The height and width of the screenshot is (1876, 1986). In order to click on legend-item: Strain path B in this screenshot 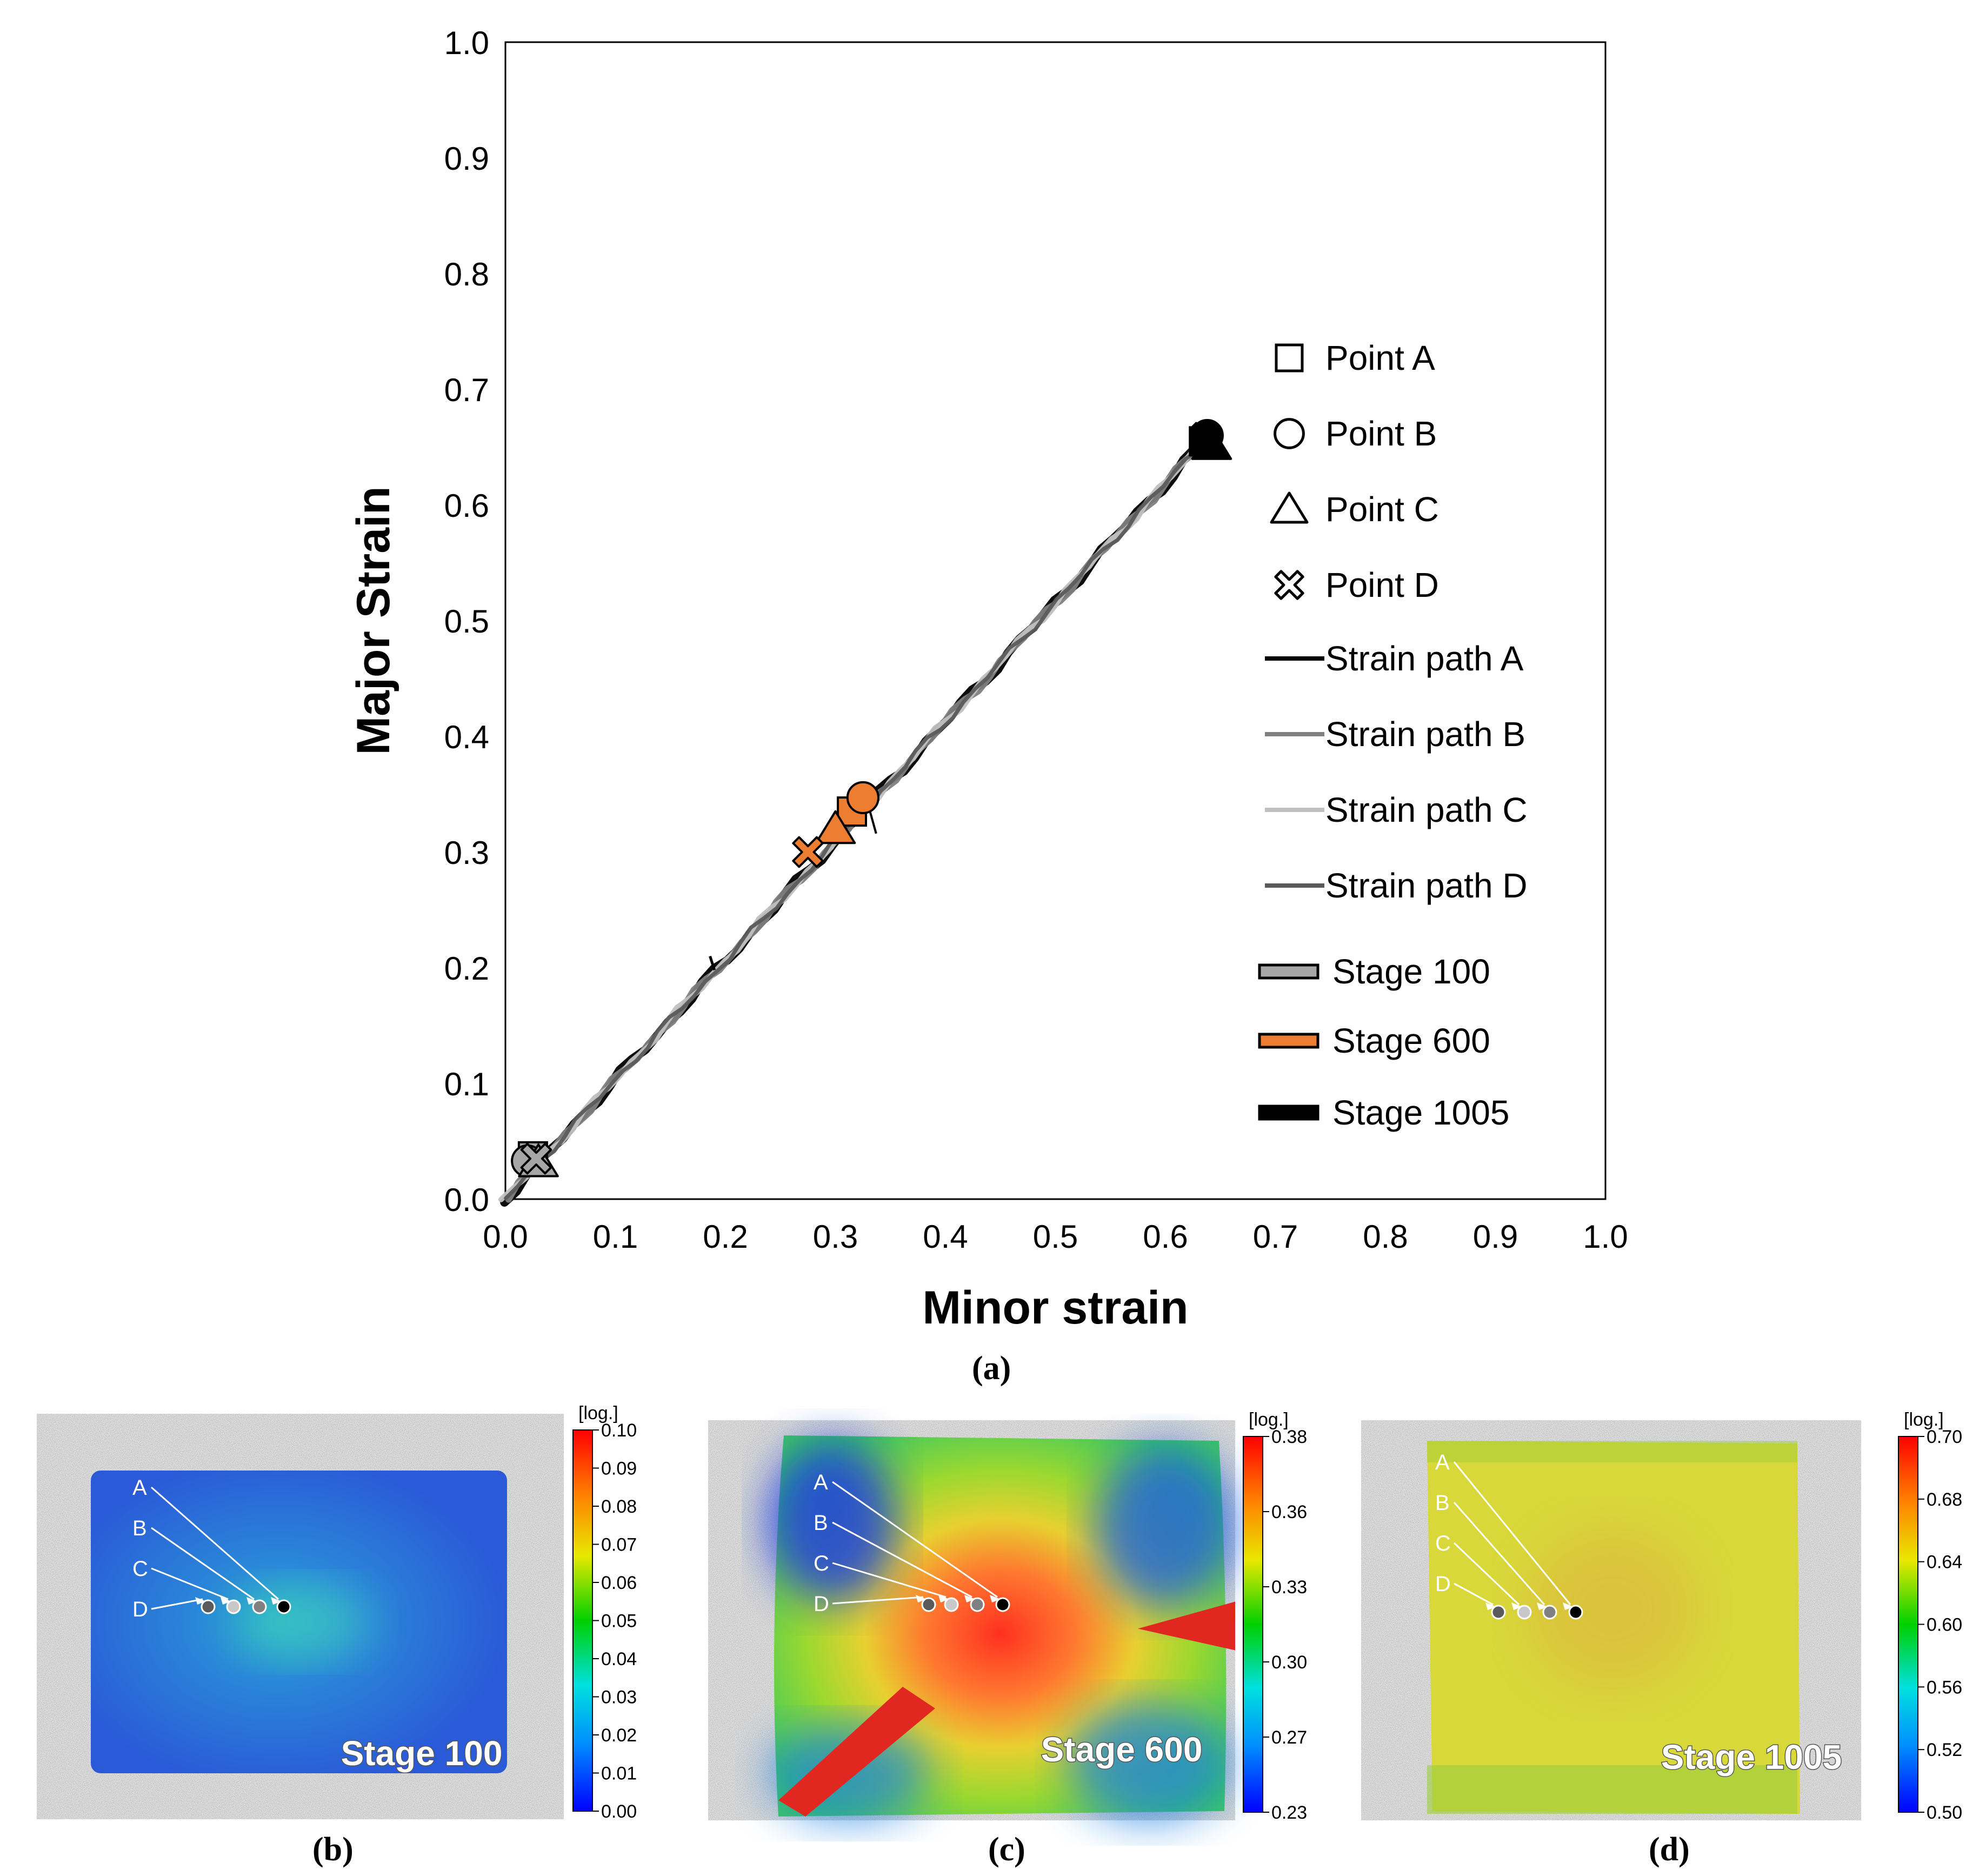, I will do `click(1395, 735)`.